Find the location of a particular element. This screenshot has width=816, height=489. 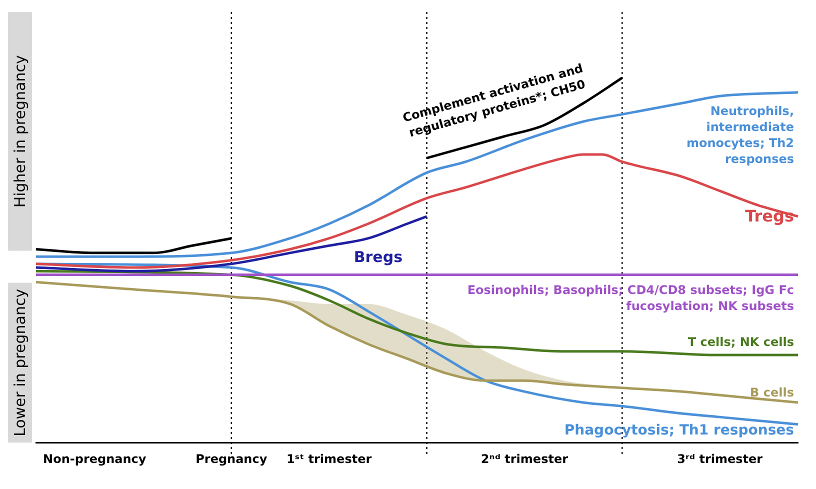

x-tick-label: 2ⁿᵈ trimester is located at coordinates (524, 459).